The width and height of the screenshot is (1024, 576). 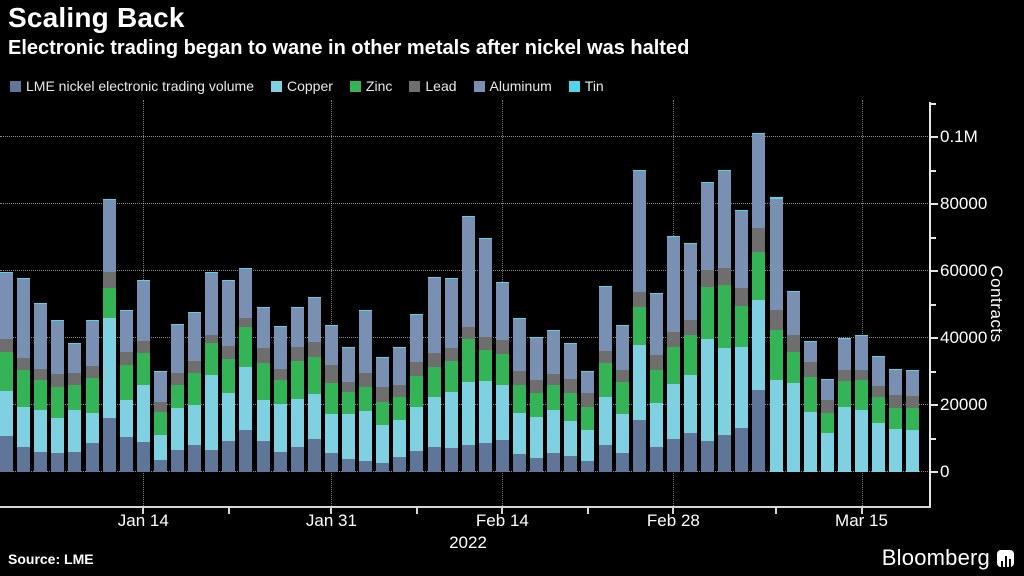 What do you see at coordinates (441, 86) in the screenshot?
I see `legend-label: Lead` at bounding box center [441, 86].